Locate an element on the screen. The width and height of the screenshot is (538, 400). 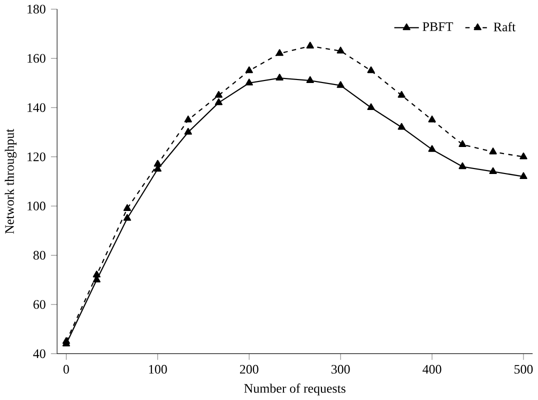
x-tick-label: 300 is located at coordinates (340, 369).